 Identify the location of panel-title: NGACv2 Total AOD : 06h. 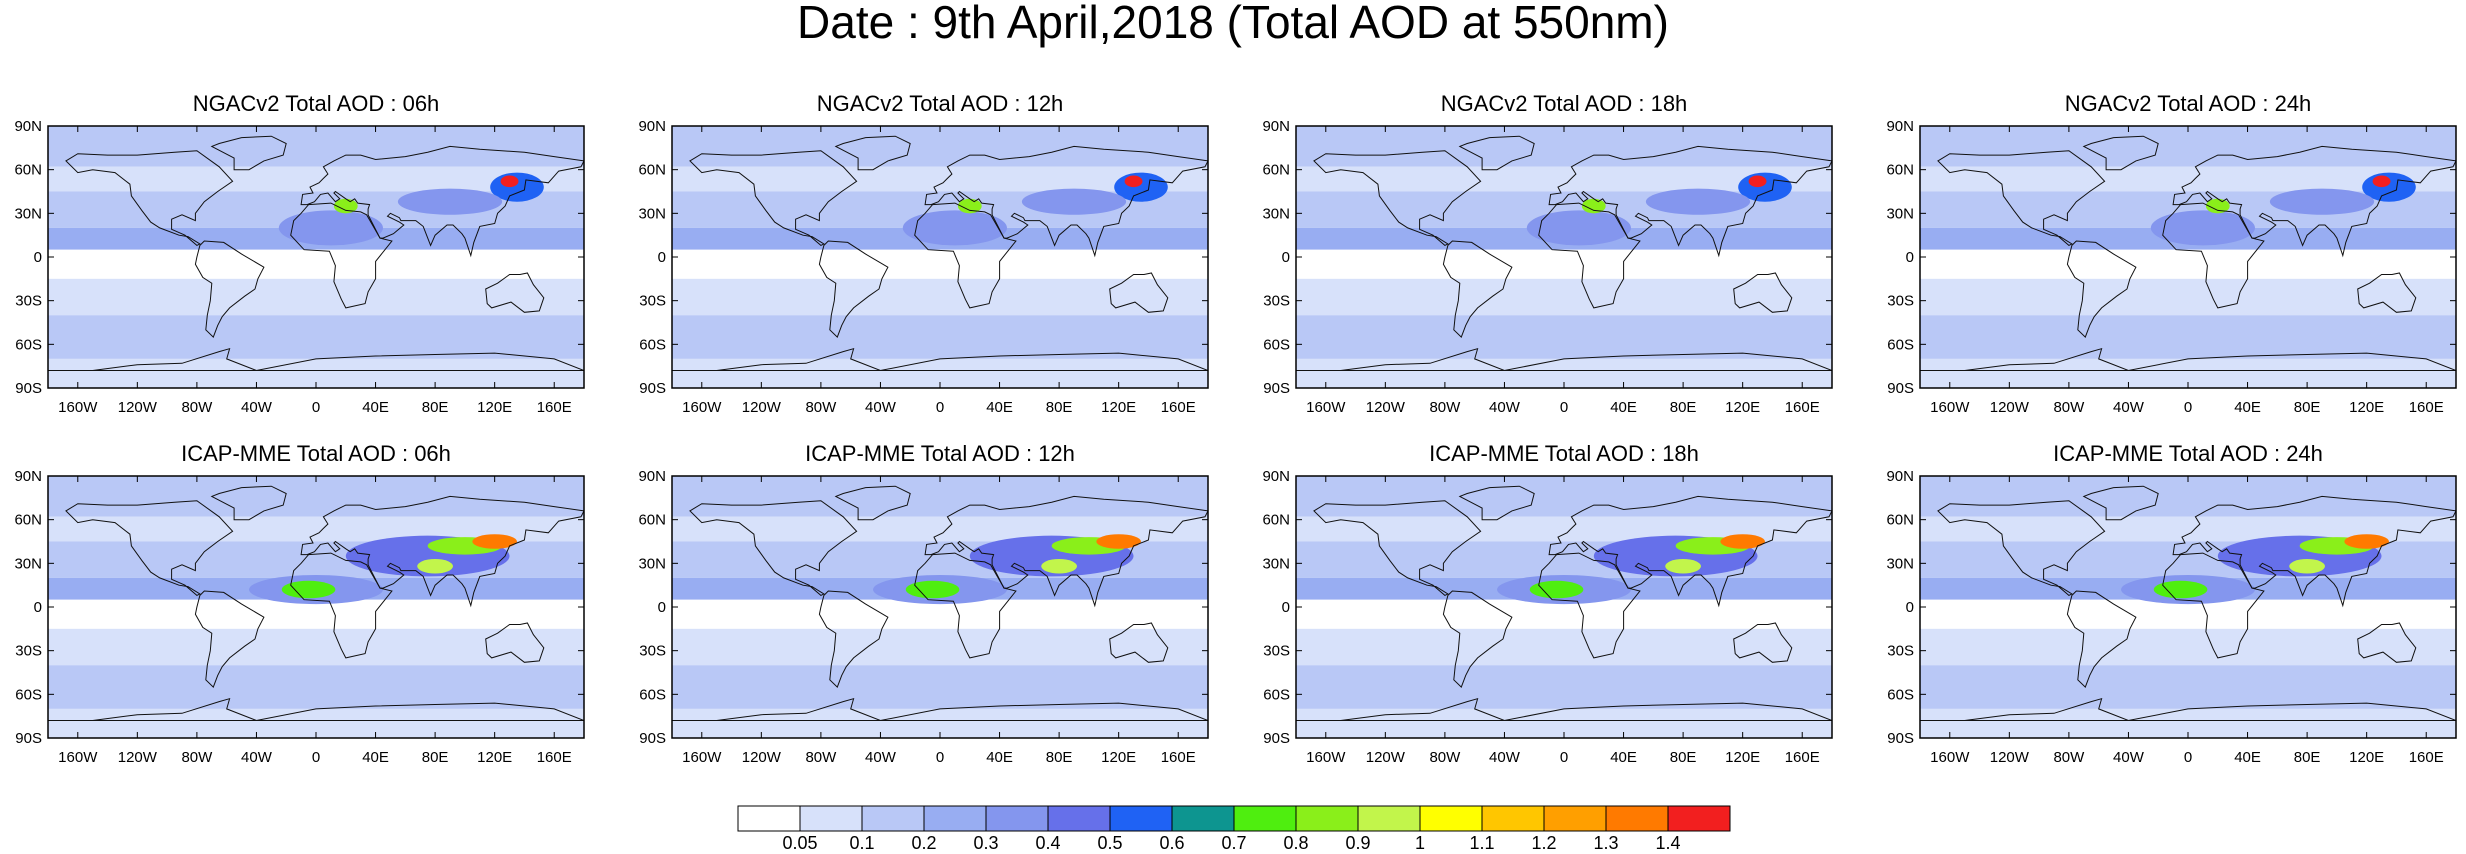
(316, 103).